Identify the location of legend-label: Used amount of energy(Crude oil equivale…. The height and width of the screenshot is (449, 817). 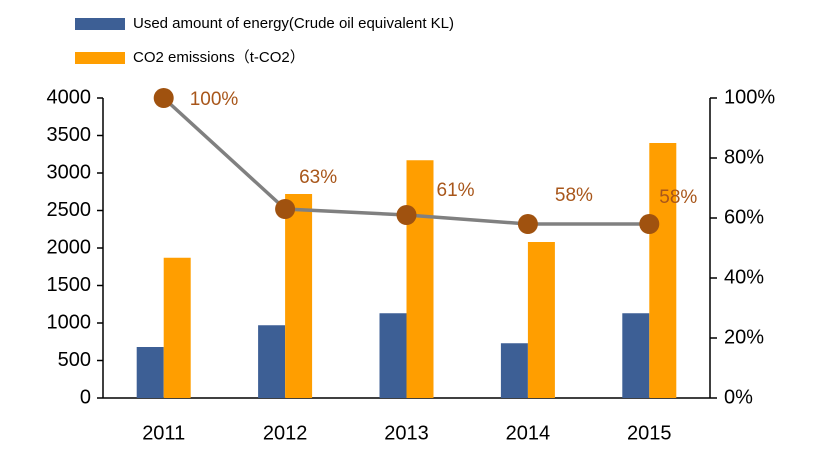
(293, 23).